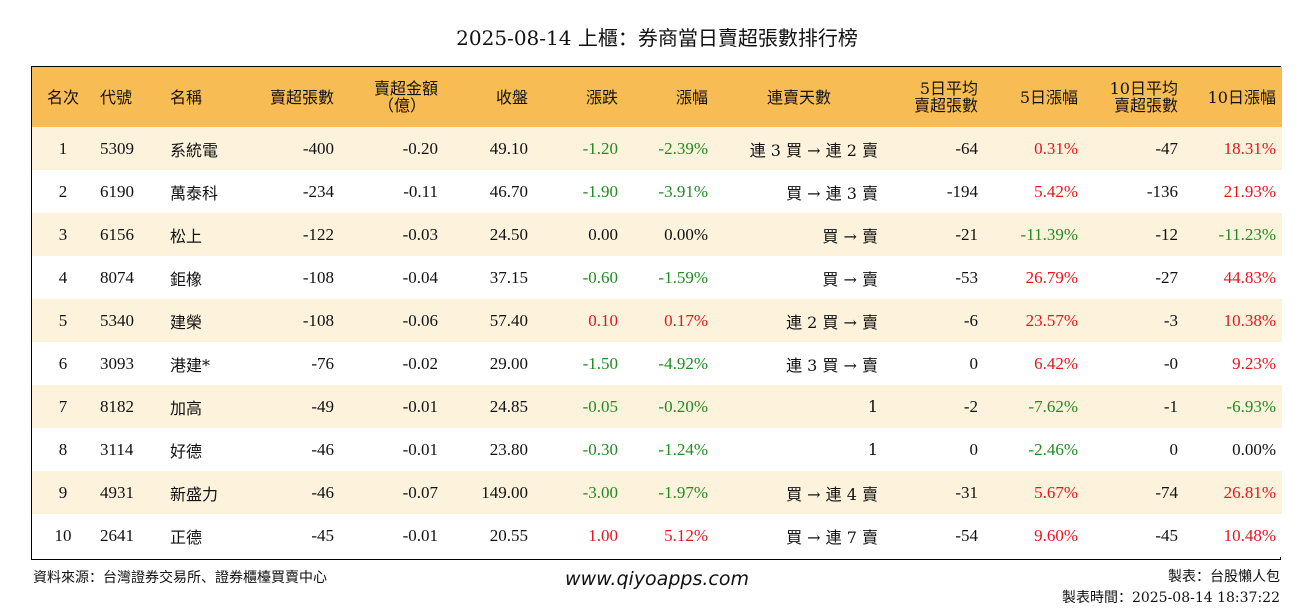 Image resolution: width=1314 pixels, height=612 pixels. What do you see at coordinates (1251, 406) in the screenshot?
I see `cell-pct10: -6.93%` at bounding box center [1251, 406].